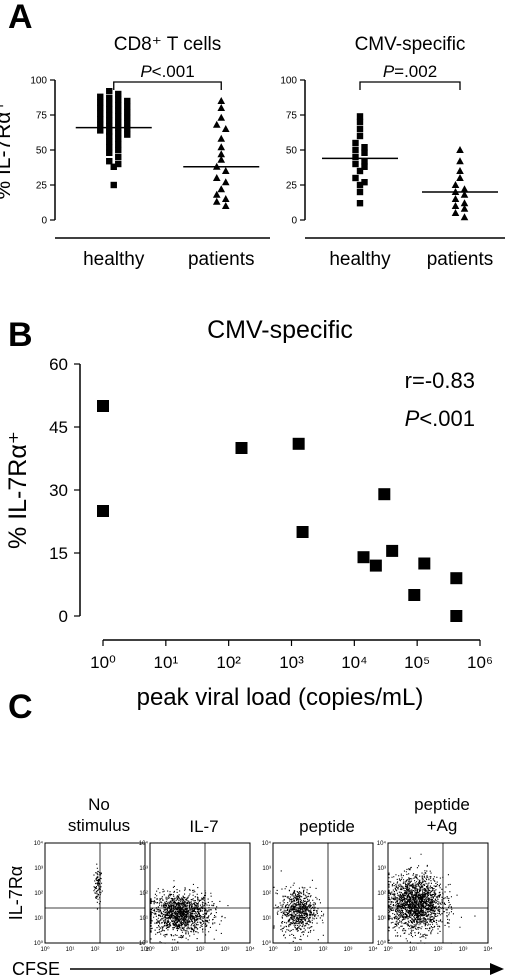 This screenshot has height=979, width=520. What do you see at coordinates (225, 950) in the screenshot?
I see `x-tick-label: 10³` at bounding box center [225, 950].